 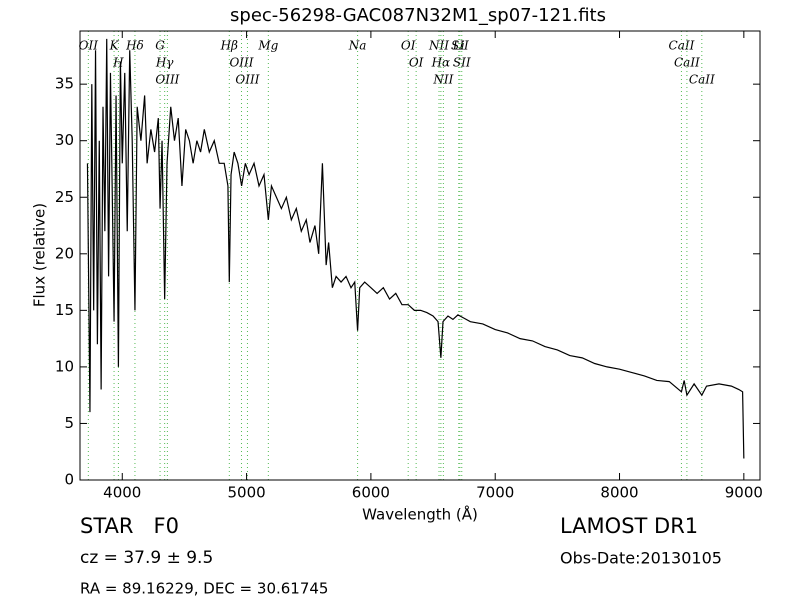 I want to click on y-axis-label: Flux (relative), so click(x=40, y=255).